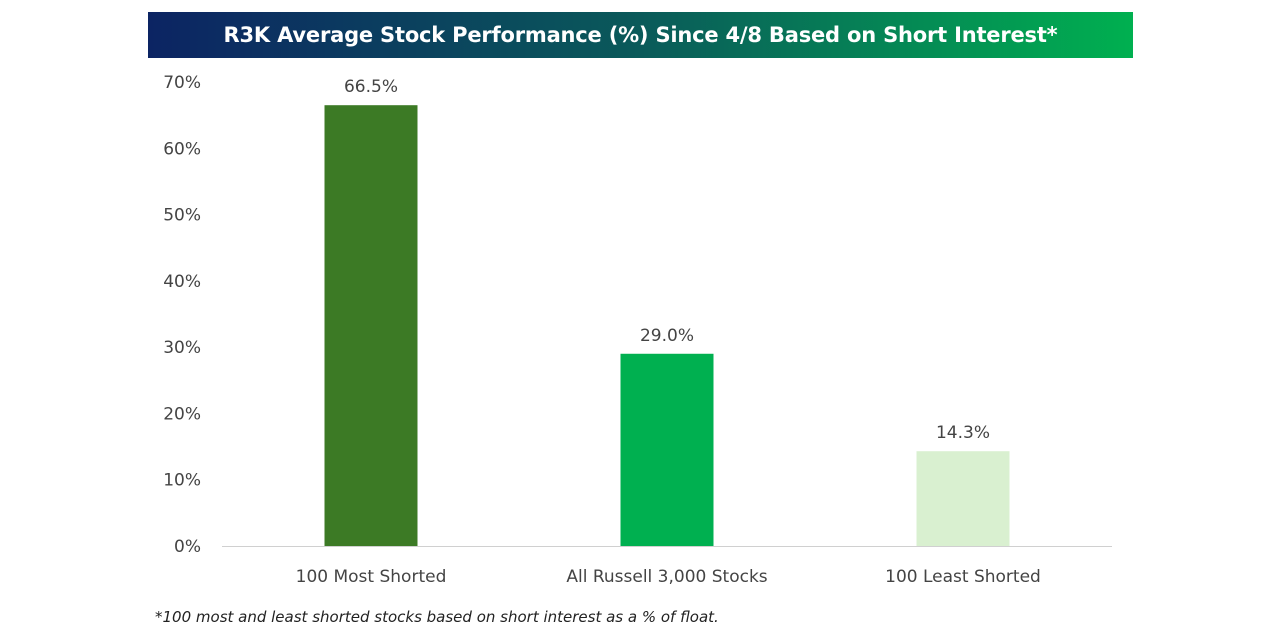 This screenshot has height=640, width=1280. Describe the element at coordinates (182, 149) in the screenshot. I see `y-tick-label: 60%` at that location.